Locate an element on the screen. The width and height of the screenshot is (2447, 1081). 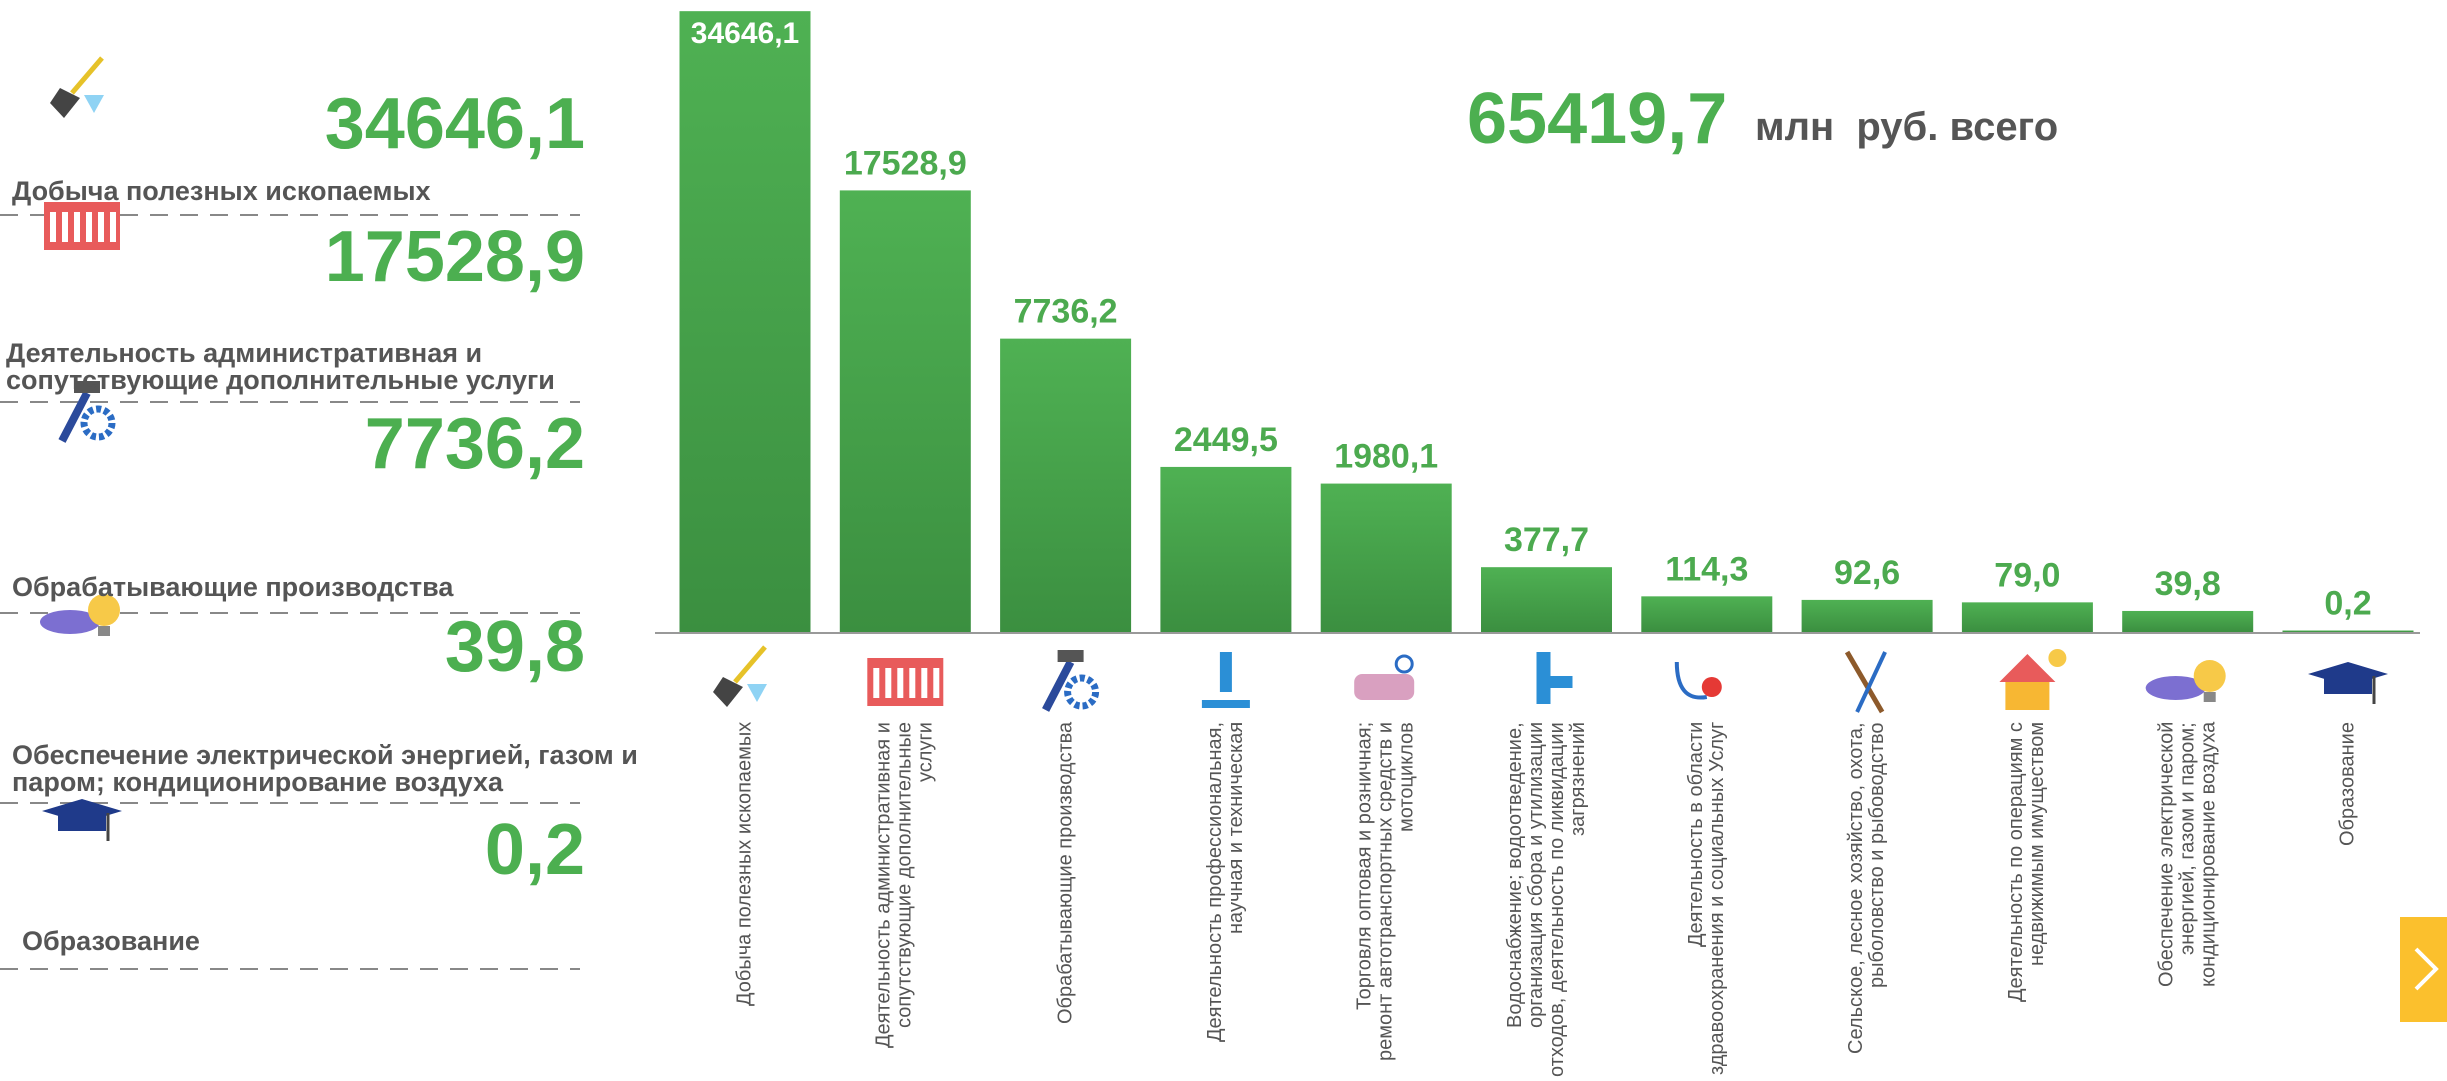
value-label: 79,0 is located at coordinates (2027, 575).